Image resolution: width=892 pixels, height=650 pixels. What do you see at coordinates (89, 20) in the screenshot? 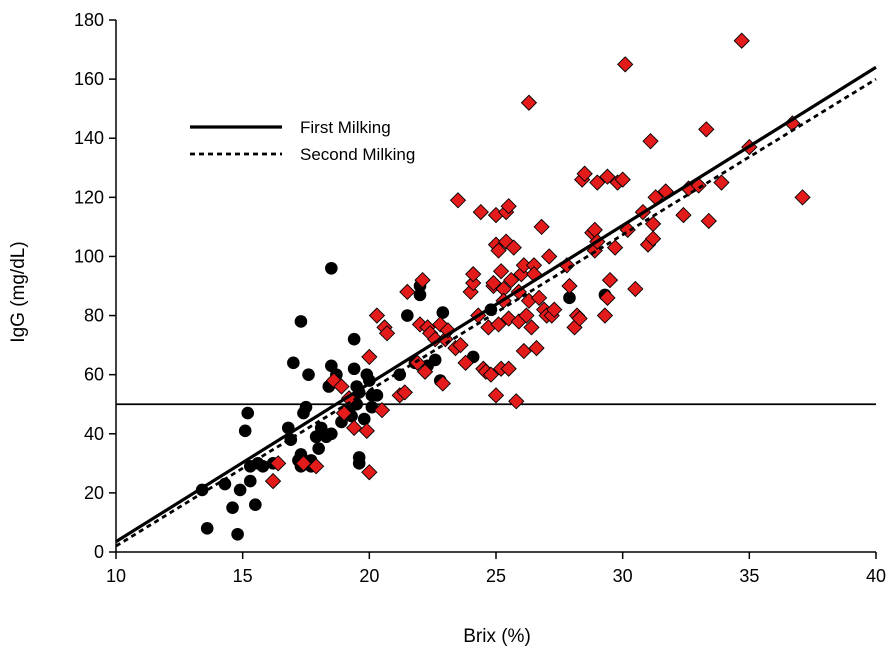
I see `y-tick-label: 180` at bounding box center [89, 20].